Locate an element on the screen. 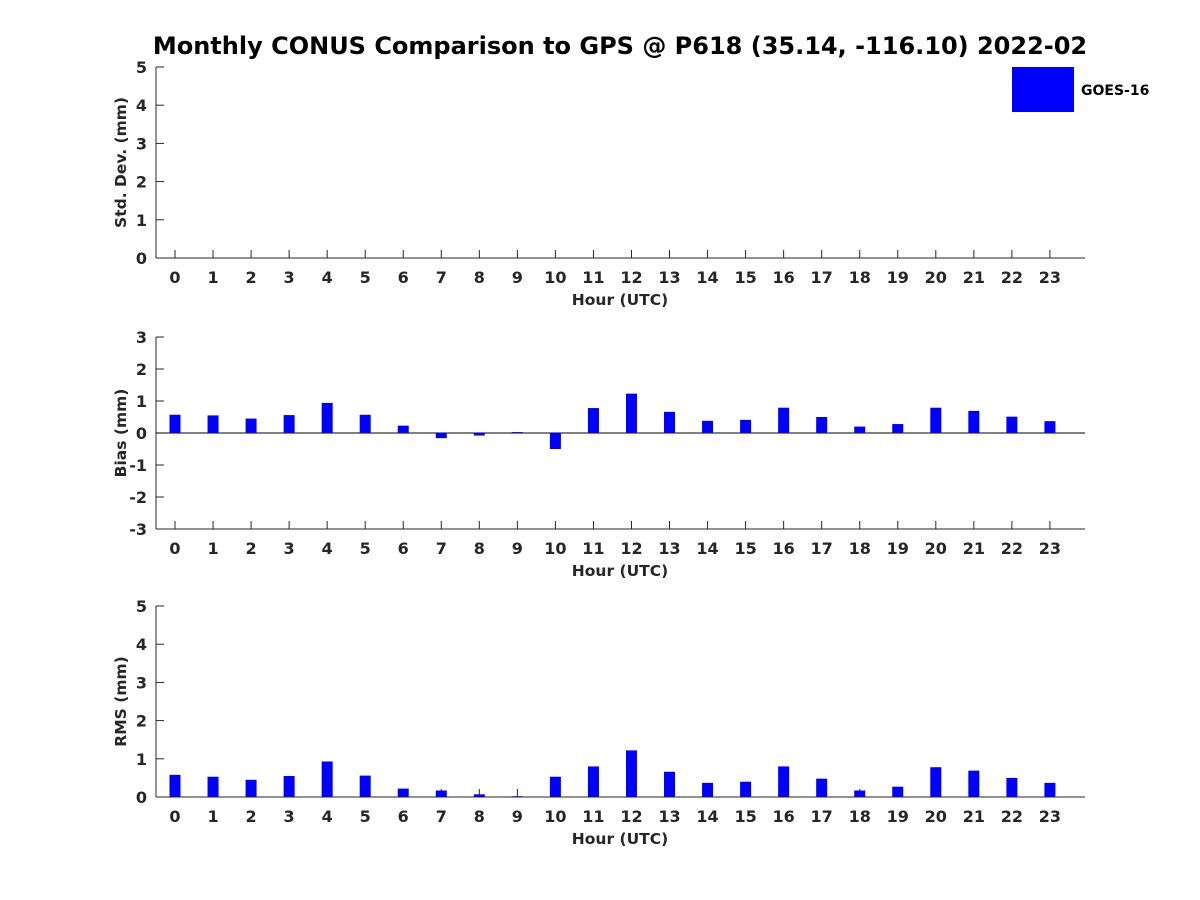 Image resolution: width=1200 pixels, height=900 pixels. legend-label-goes-16: GOES-16 is located at coordinates (1115, 91).